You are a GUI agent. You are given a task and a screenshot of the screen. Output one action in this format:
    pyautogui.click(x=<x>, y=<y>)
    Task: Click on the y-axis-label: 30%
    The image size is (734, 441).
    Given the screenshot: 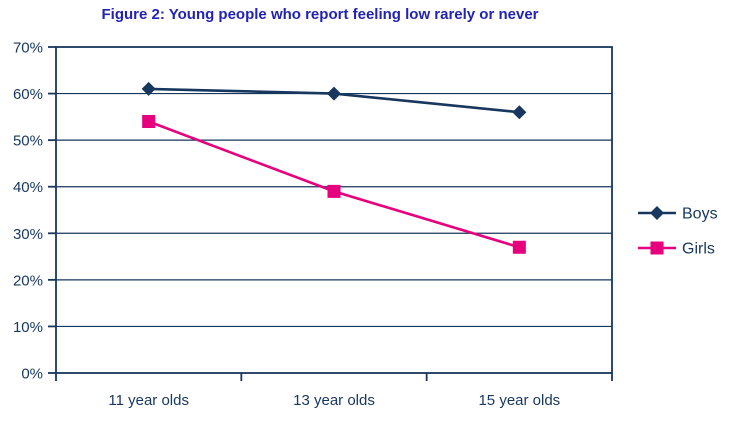 What is the action you would take?
    pyautogui.click(x=28, y=234)
    